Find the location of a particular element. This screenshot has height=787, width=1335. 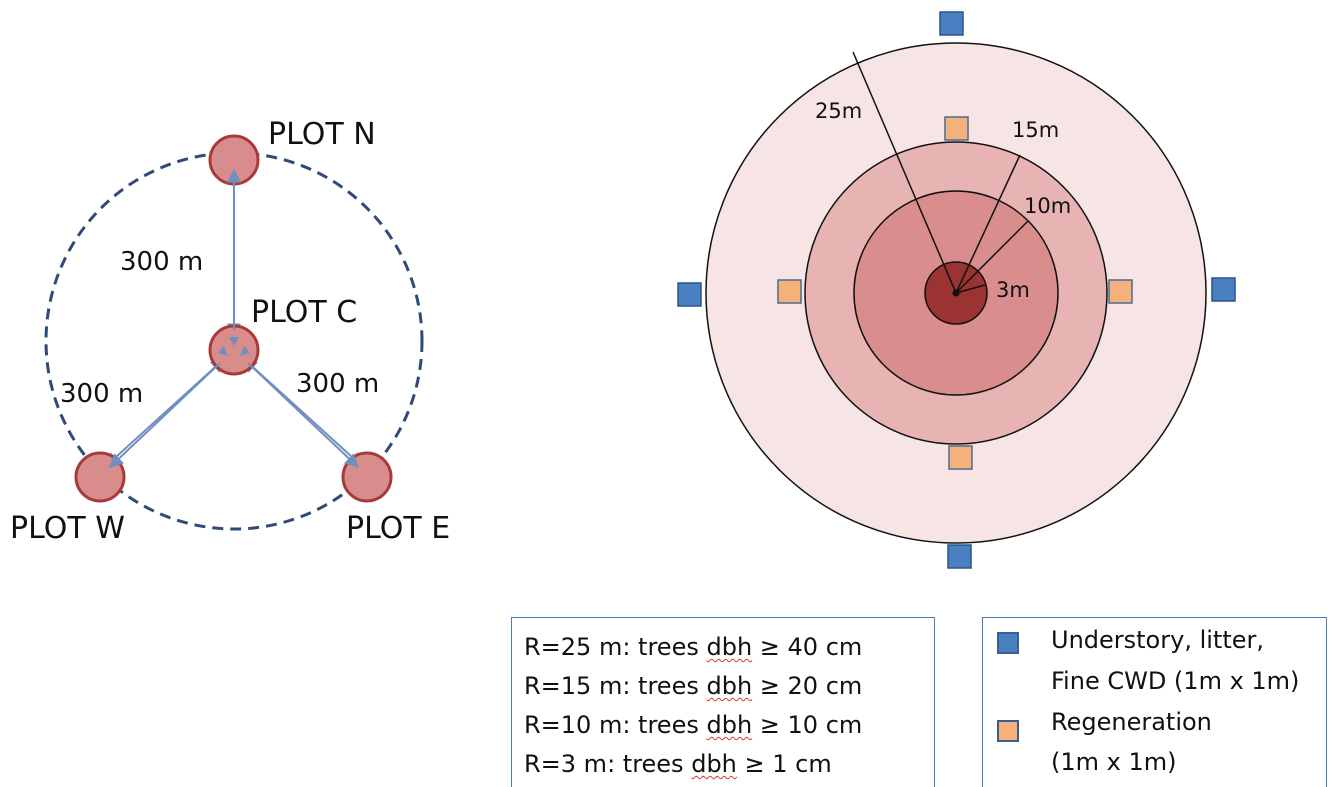

regeneration-quadrat-east is located at coordinates (1120, 291).